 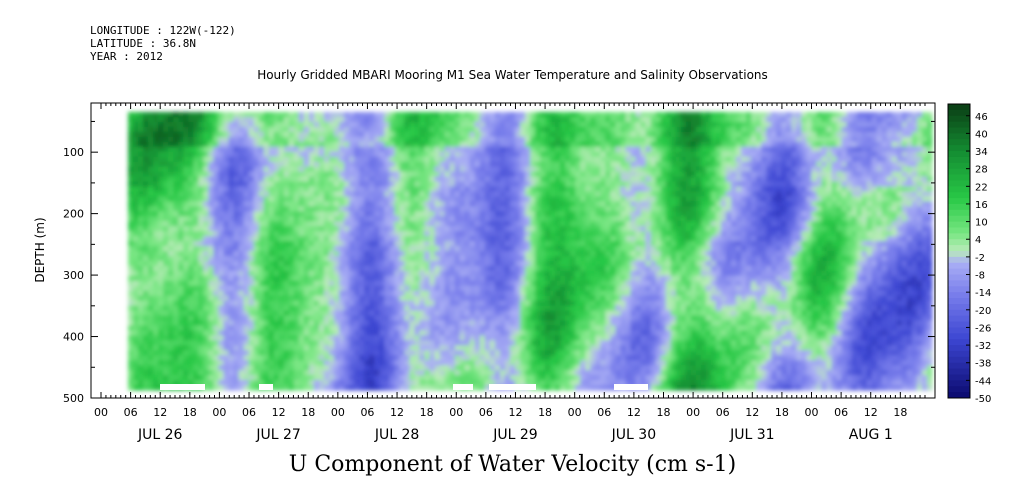 I want to click on colorbar-label: -14, so click(x=983, y=293).